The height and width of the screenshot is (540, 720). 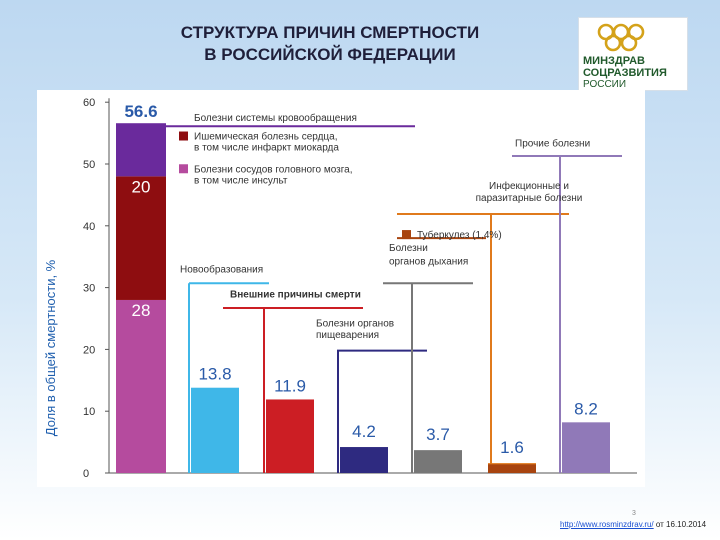 I want to click on title-line-1: СТРУКТУРА ПРИЧИН СМЕРТНОСТИ, so click(x=330, y=32).